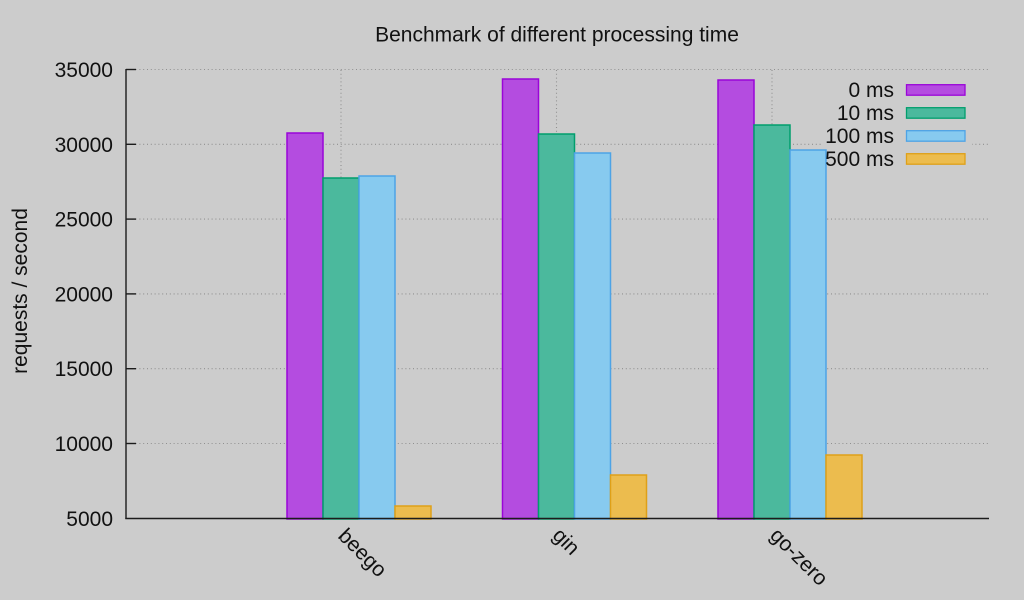  I want to click on svg-text: 500 ms, so click(859, 159).